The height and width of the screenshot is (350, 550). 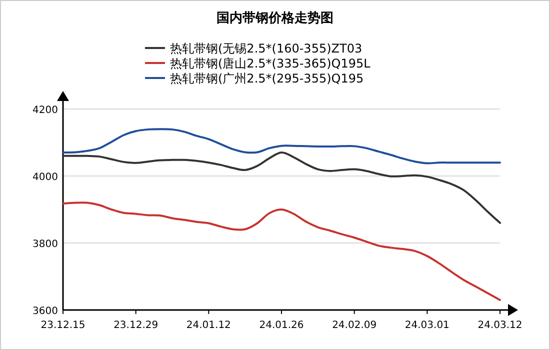 What do you see at coordinates (45, 311) in the screenshot?
I see `y-tick-label: 3600` at bounding box center [45, 311].